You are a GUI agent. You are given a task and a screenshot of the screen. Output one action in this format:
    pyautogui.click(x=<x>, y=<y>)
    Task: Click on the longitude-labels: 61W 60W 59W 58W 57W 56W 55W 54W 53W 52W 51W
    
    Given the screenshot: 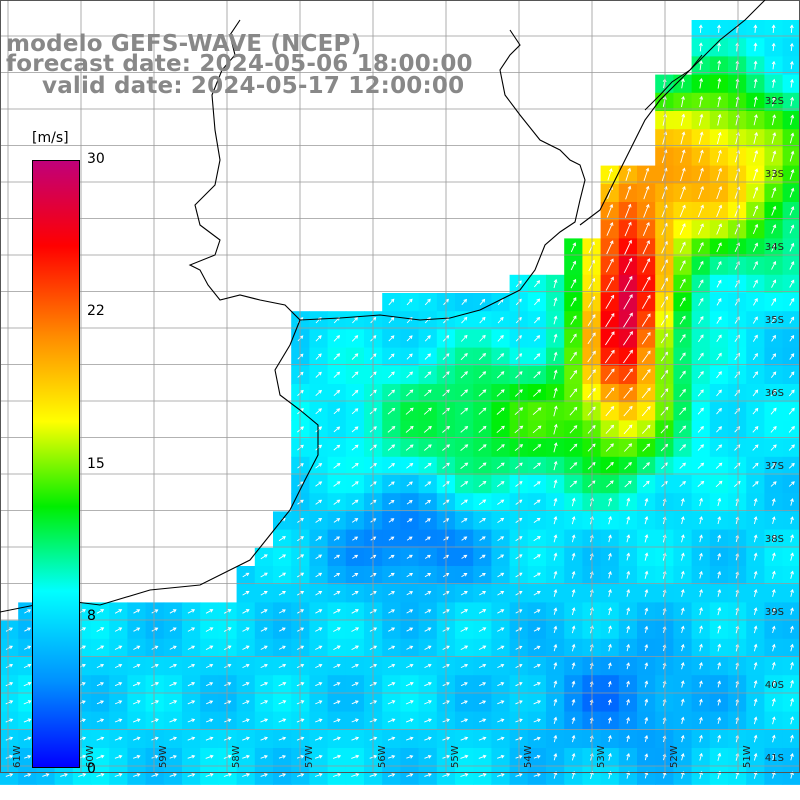 What is the action you would take?
    pyautogui.click(x=382, y=756)
    